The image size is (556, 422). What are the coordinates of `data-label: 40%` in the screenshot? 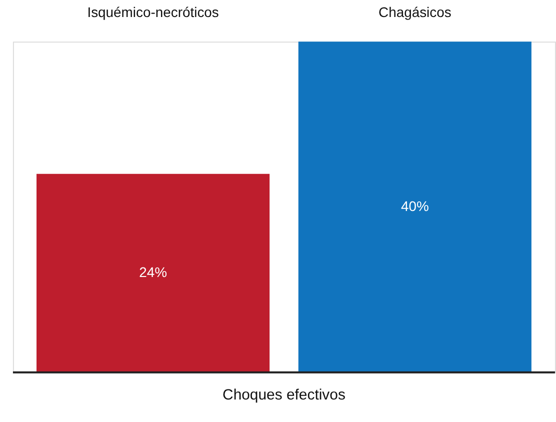 It's located at (414, 206).